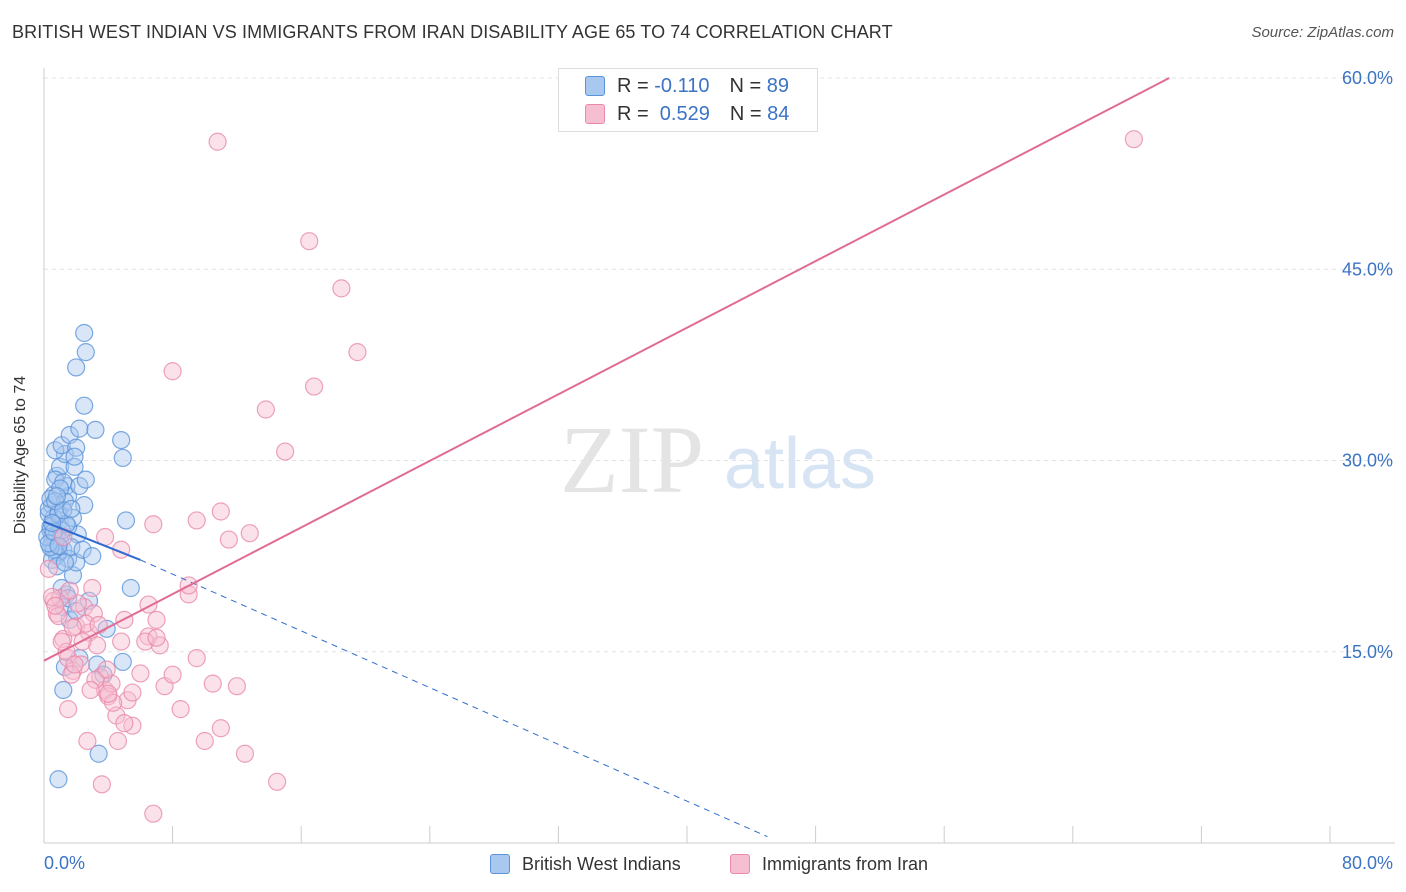 The image size is (1406, 892). What do you see at coordinates (688, 100) in the screenshot?
I see `legend: R = -0.110 N = 89 R = 0.529 N = 84` at bounding box center [688, 100].